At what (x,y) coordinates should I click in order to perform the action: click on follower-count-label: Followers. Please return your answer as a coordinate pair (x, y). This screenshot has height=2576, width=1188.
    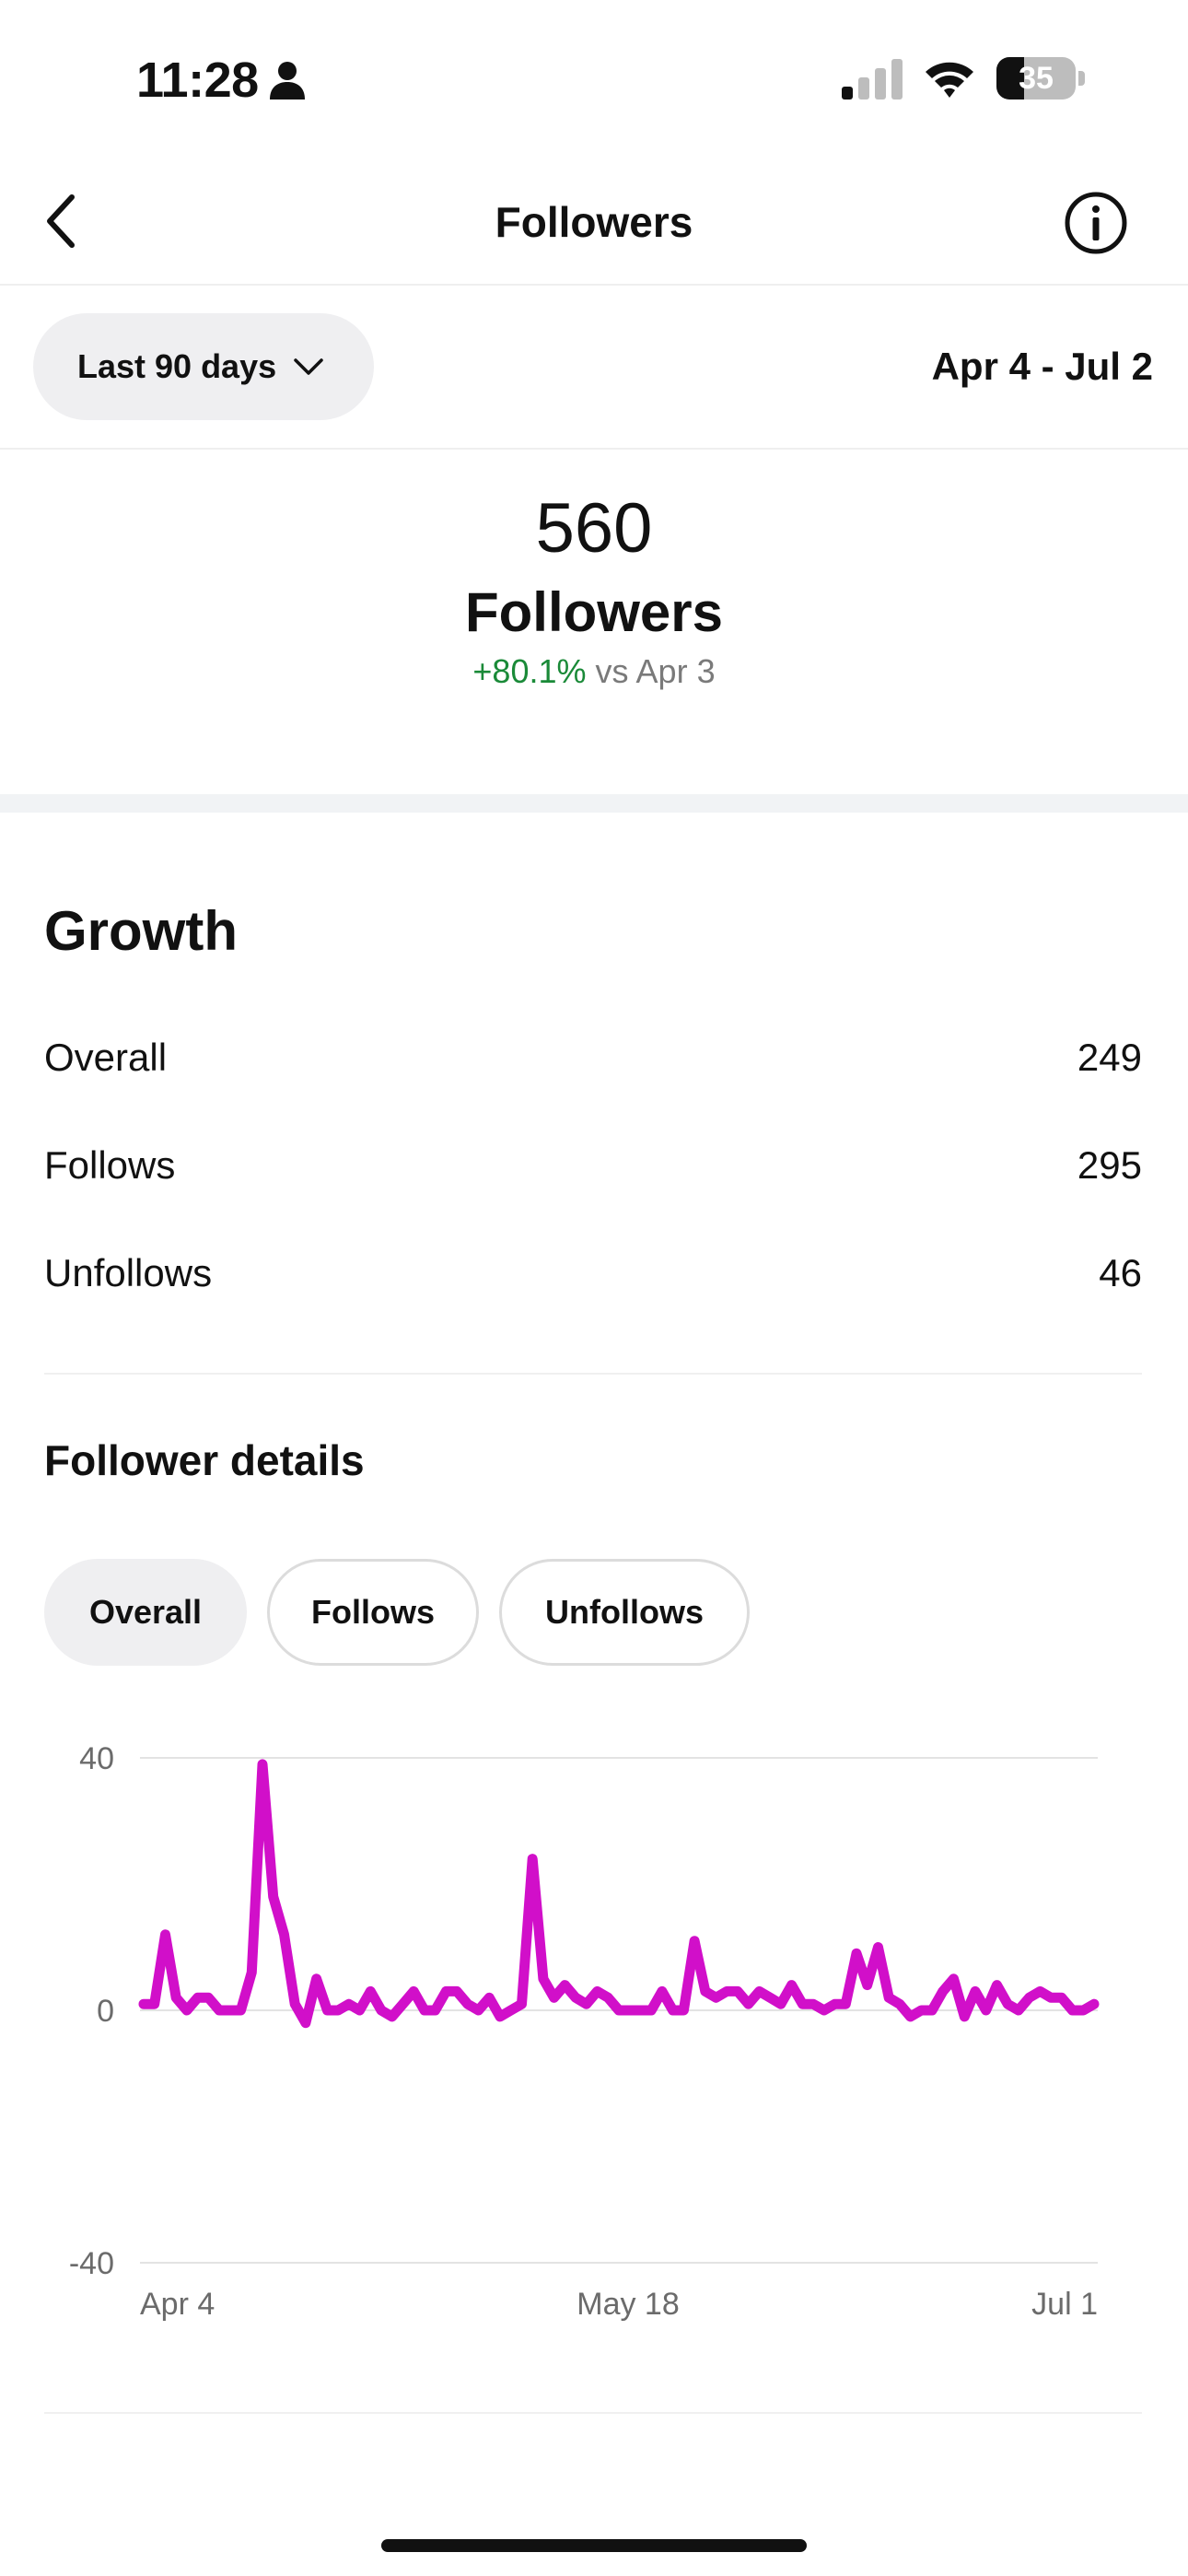
    Looking at the image, I should click on (594, 612).